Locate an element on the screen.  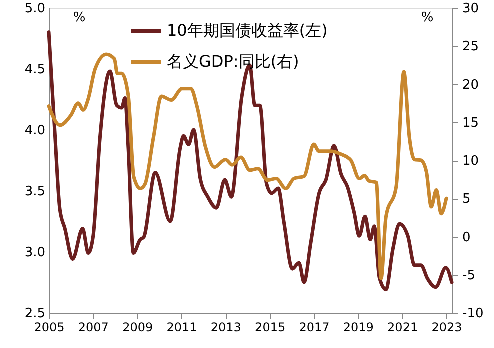
legend-label: 名义GDP:同比(右) is located at coordinates (233, 61).